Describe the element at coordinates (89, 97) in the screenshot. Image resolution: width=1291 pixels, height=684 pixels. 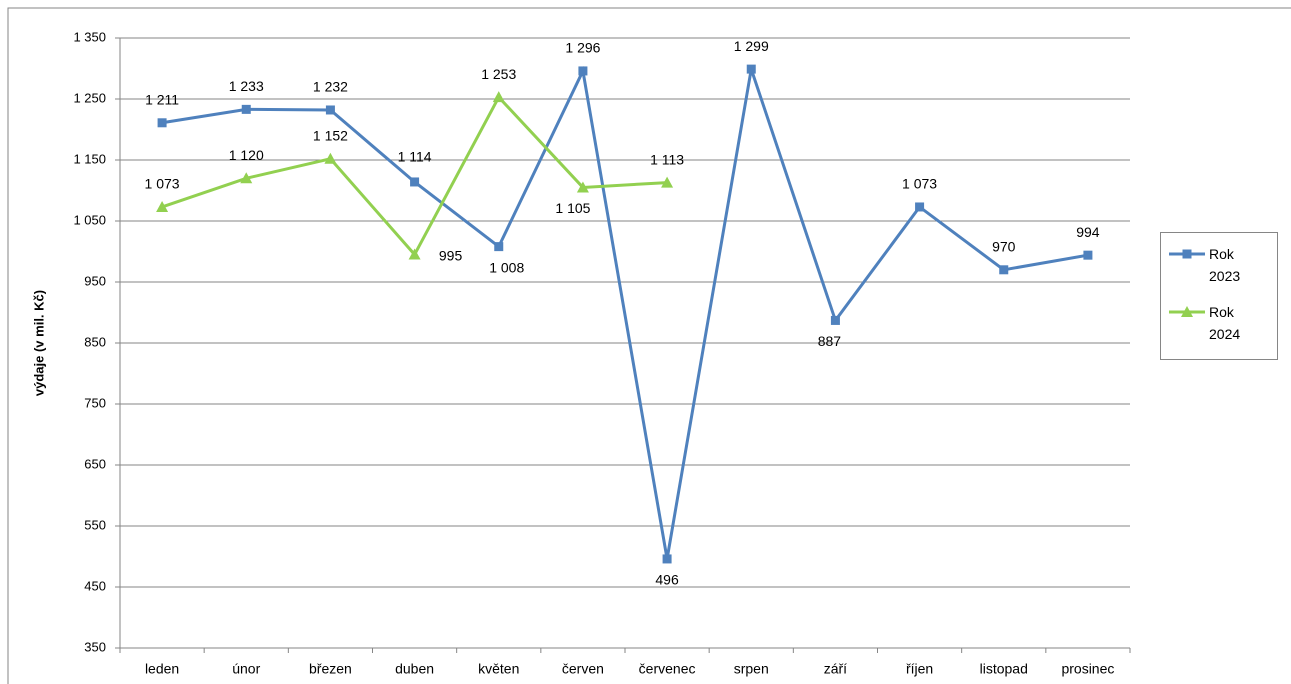
I see `y-tick-label: 1 250` at that location.